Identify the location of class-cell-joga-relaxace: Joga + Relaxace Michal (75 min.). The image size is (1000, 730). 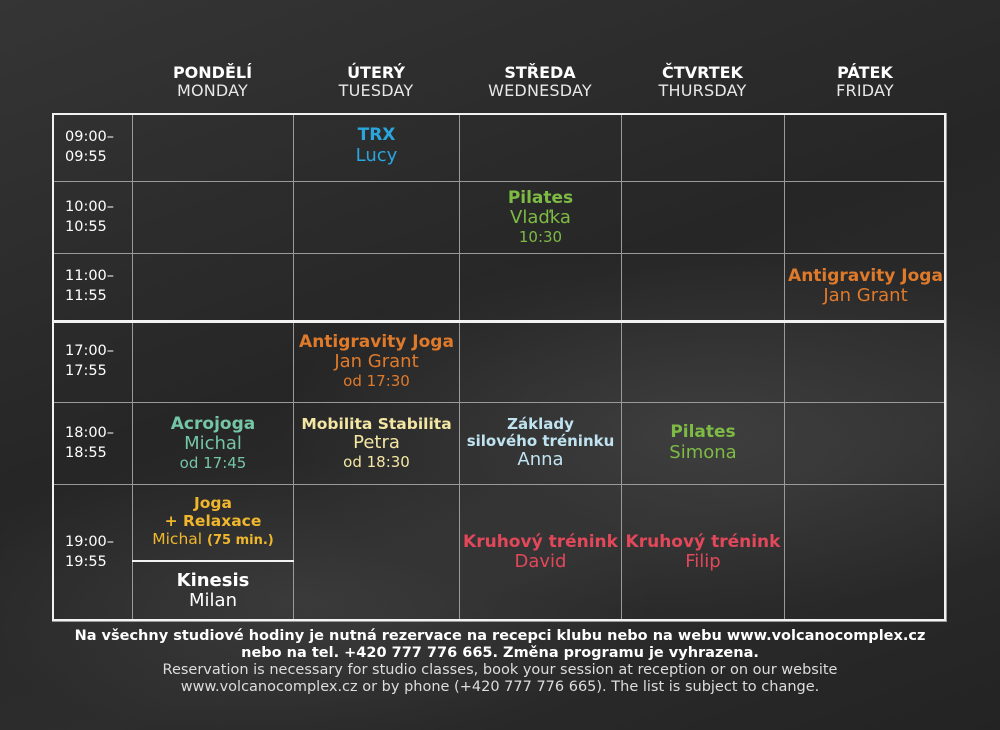
(213, 522).